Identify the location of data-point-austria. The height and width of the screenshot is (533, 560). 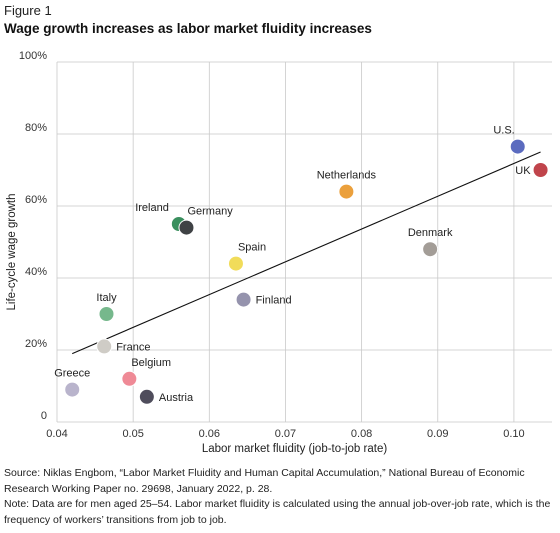
(146, 396).